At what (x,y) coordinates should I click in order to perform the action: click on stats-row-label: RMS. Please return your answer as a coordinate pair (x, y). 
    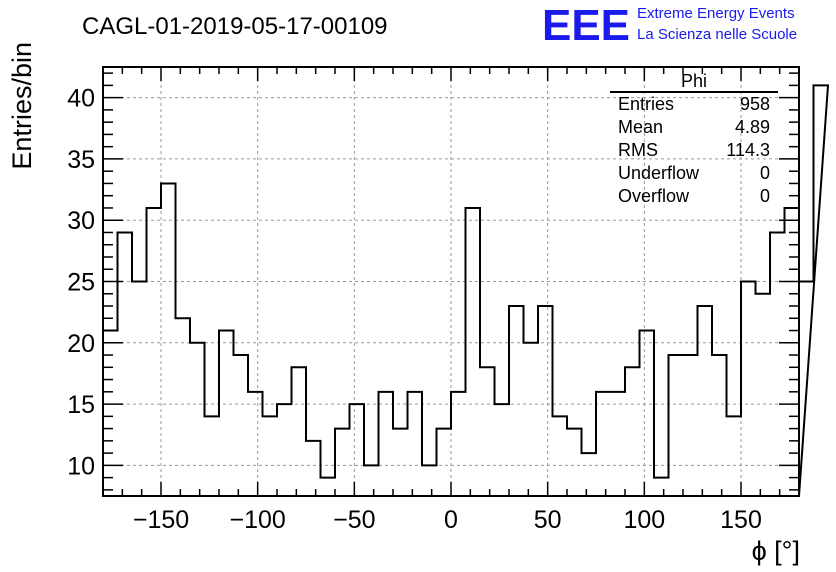
    Looking at the image, I should click on (638, 150).